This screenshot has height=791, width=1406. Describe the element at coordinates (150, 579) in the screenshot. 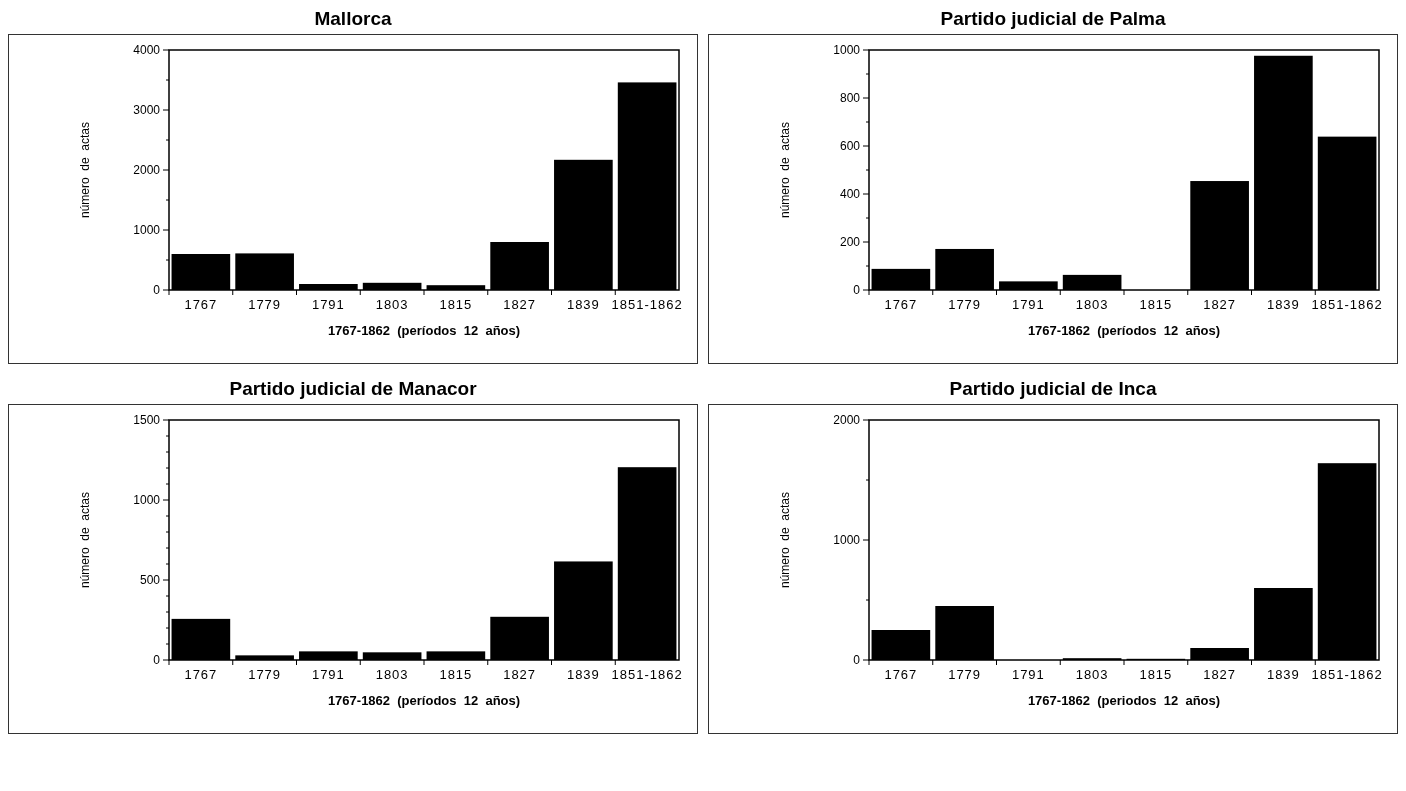

I see `y-tick-label: 500` at that location.